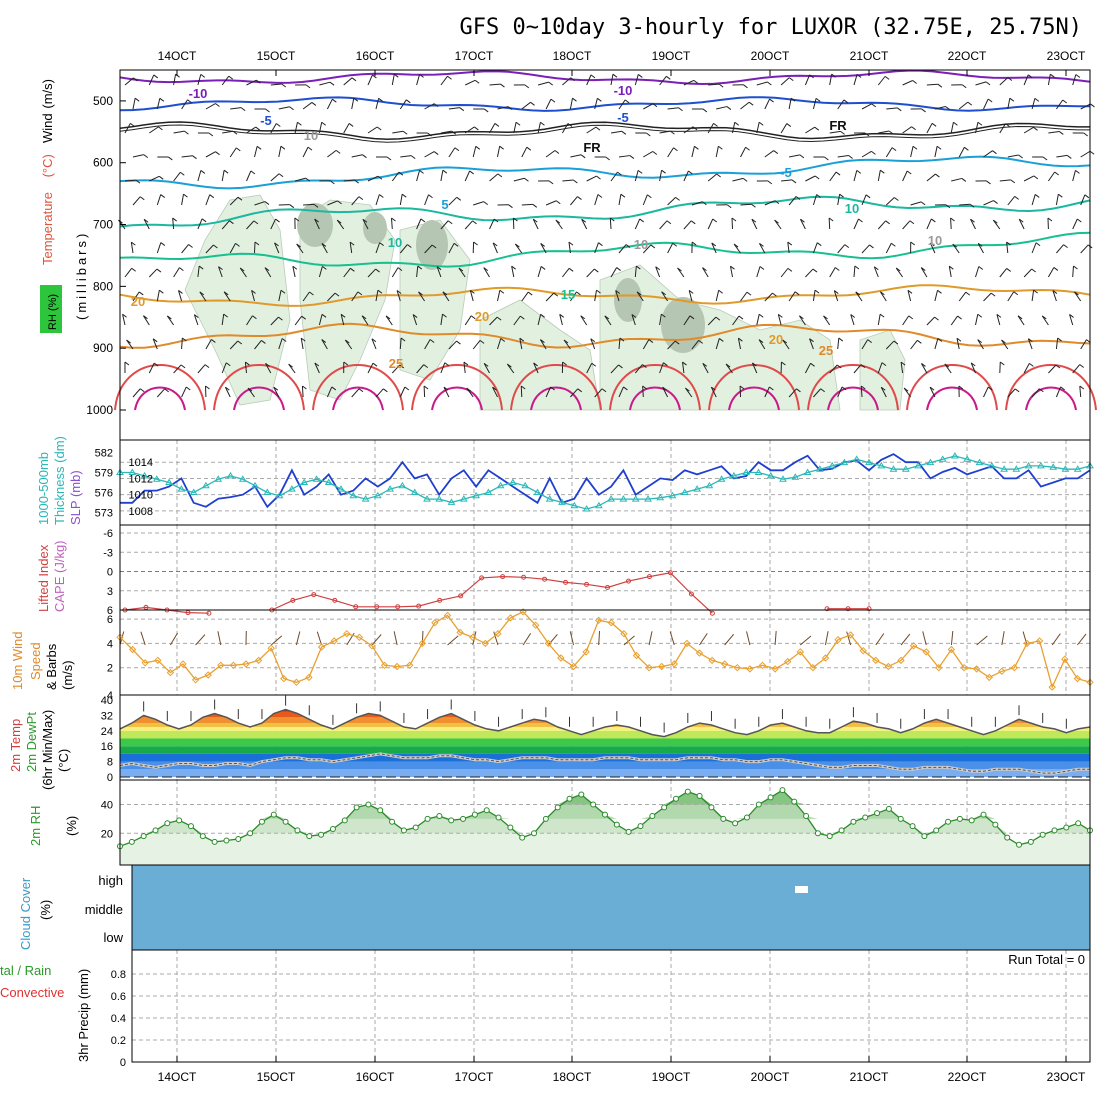  Describe the element at coordinates (435, 300) in the screenshot. I see `rh-area` at that location.